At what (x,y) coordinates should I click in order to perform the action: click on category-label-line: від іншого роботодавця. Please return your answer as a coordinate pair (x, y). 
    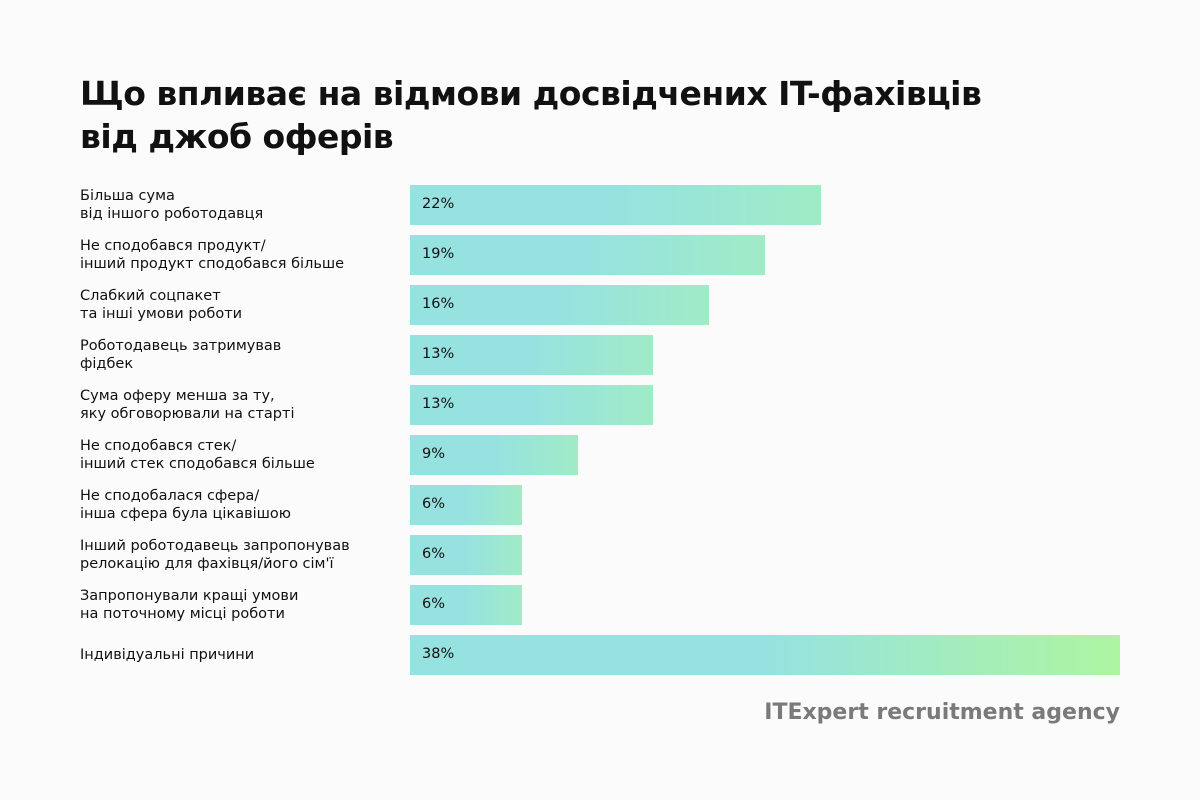
    Looking at the image, I should click on (172, 214).